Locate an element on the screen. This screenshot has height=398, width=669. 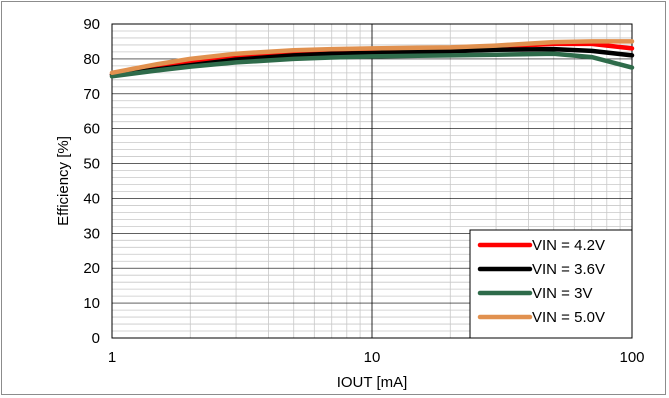
legend-label: VIN = 3V is located at coordinates (562, 293).